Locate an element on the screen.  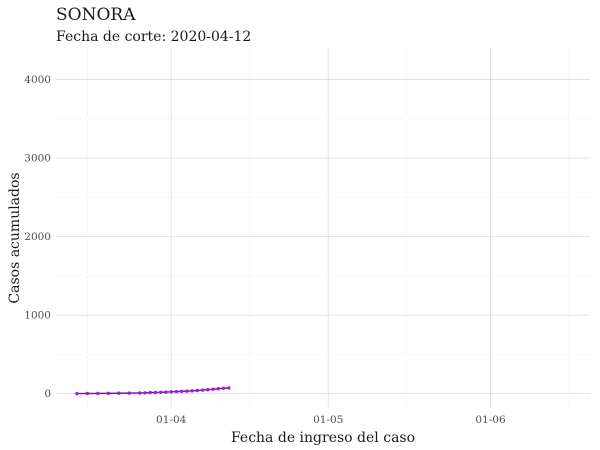
y-tick-label: 1000 is located at coordinates (37, 316).